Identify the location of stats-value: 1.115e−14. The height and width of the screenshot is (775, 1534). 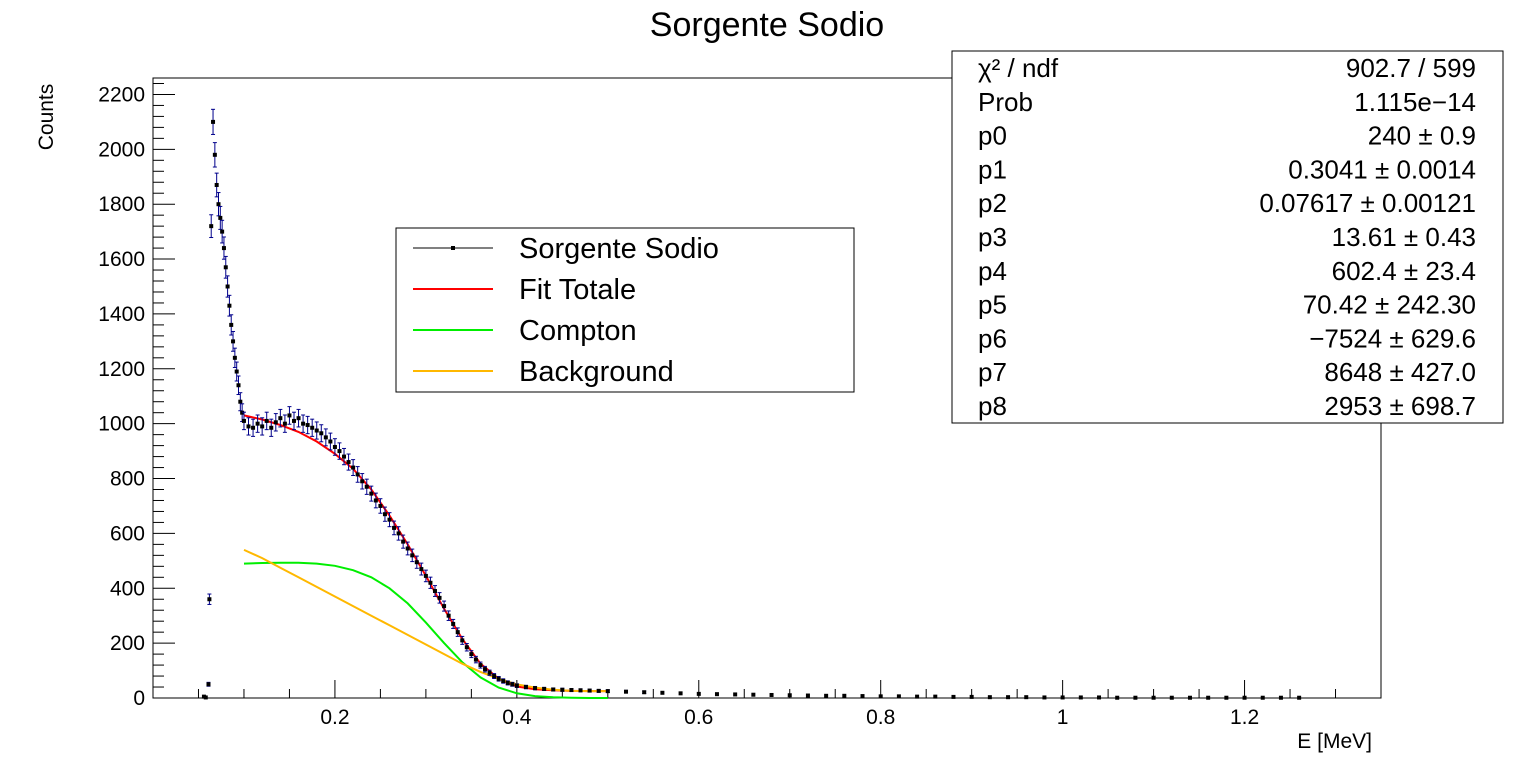
(1415, 102).